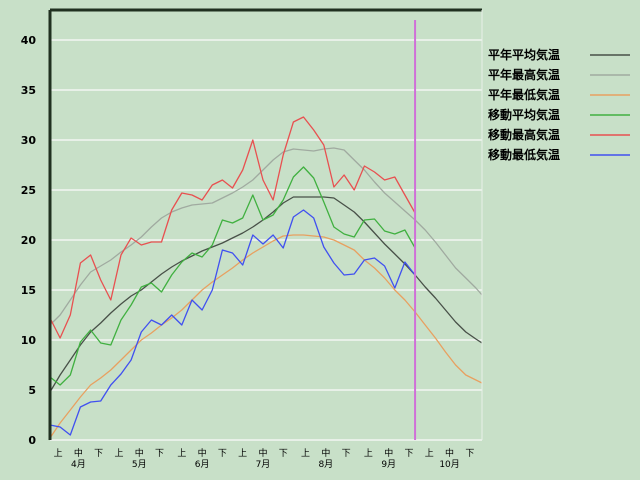 Image resolution: width=640 pixels, height=480 pixels. I want to click on legend-label: 平年平均気温, so click(524, 54).